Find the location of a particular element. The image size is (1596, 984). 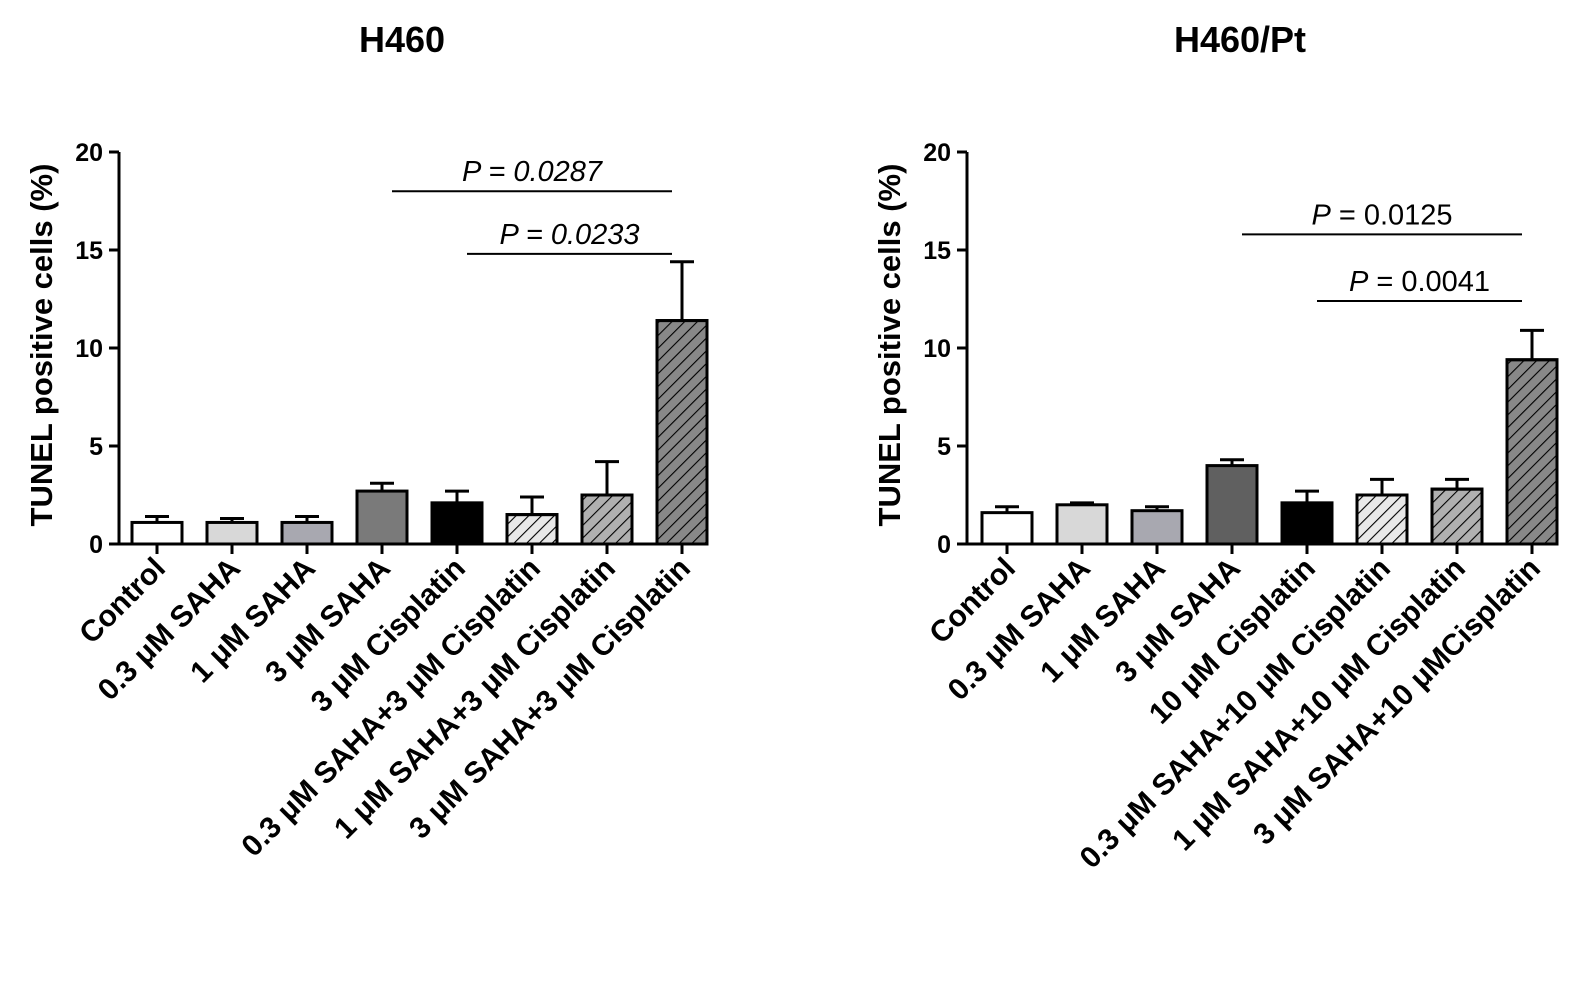

p-value-label: P = 0.0125 is located at coordinates (1381, 215).